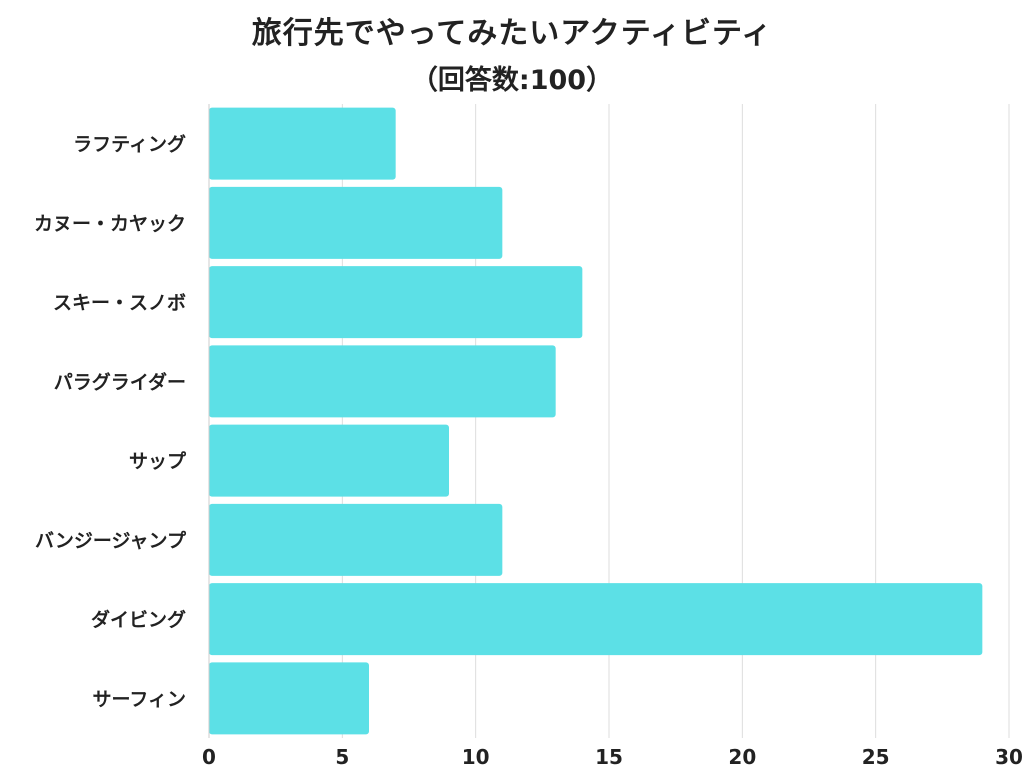 This screenshot has width=1024, height=768. Describe the element at coordinates (139, 699) in the screenshot. I see `category-label: サーフィン` at that location.